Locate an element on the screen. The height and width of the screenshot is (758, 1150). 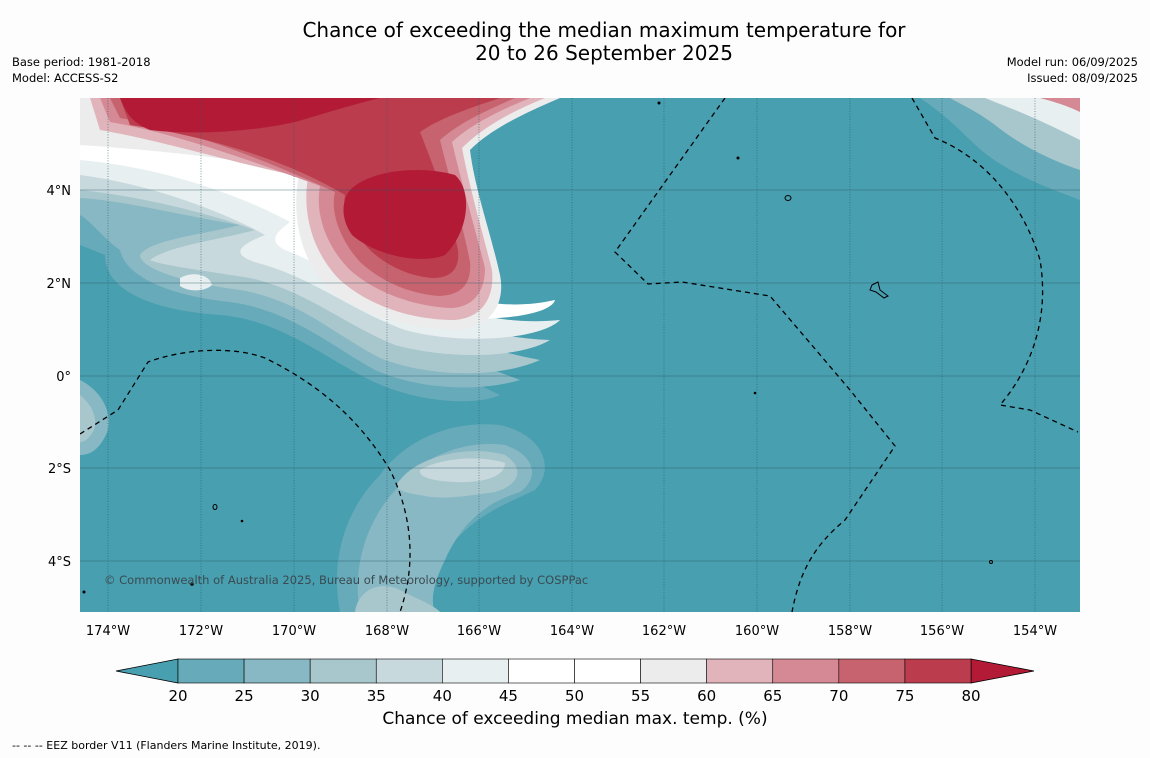
colorbar: 20 25 30 35 40 45 50 55 60 65 70 75 80 is located at coordinates (575, 681).